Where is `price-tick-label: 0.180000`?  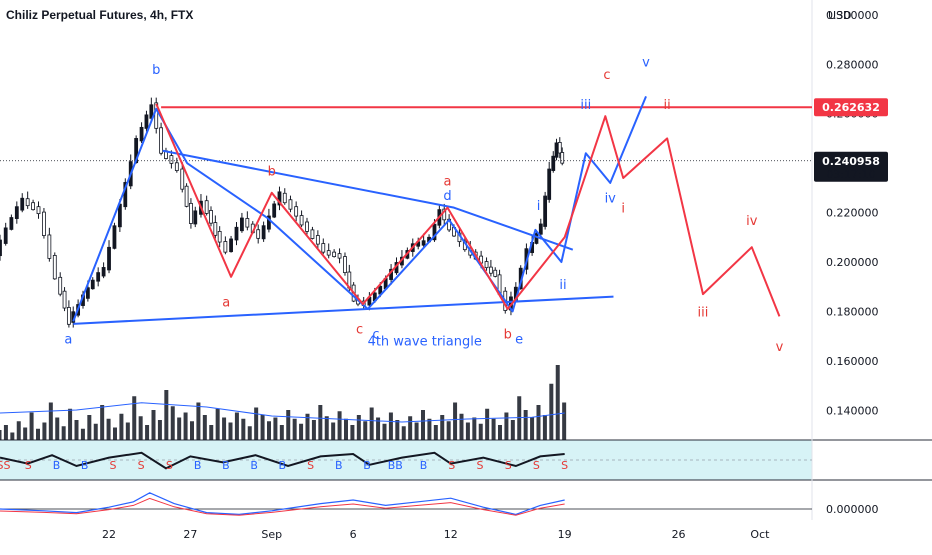 price-tick-label: 0.180000 is located at coordinates (852, 311).